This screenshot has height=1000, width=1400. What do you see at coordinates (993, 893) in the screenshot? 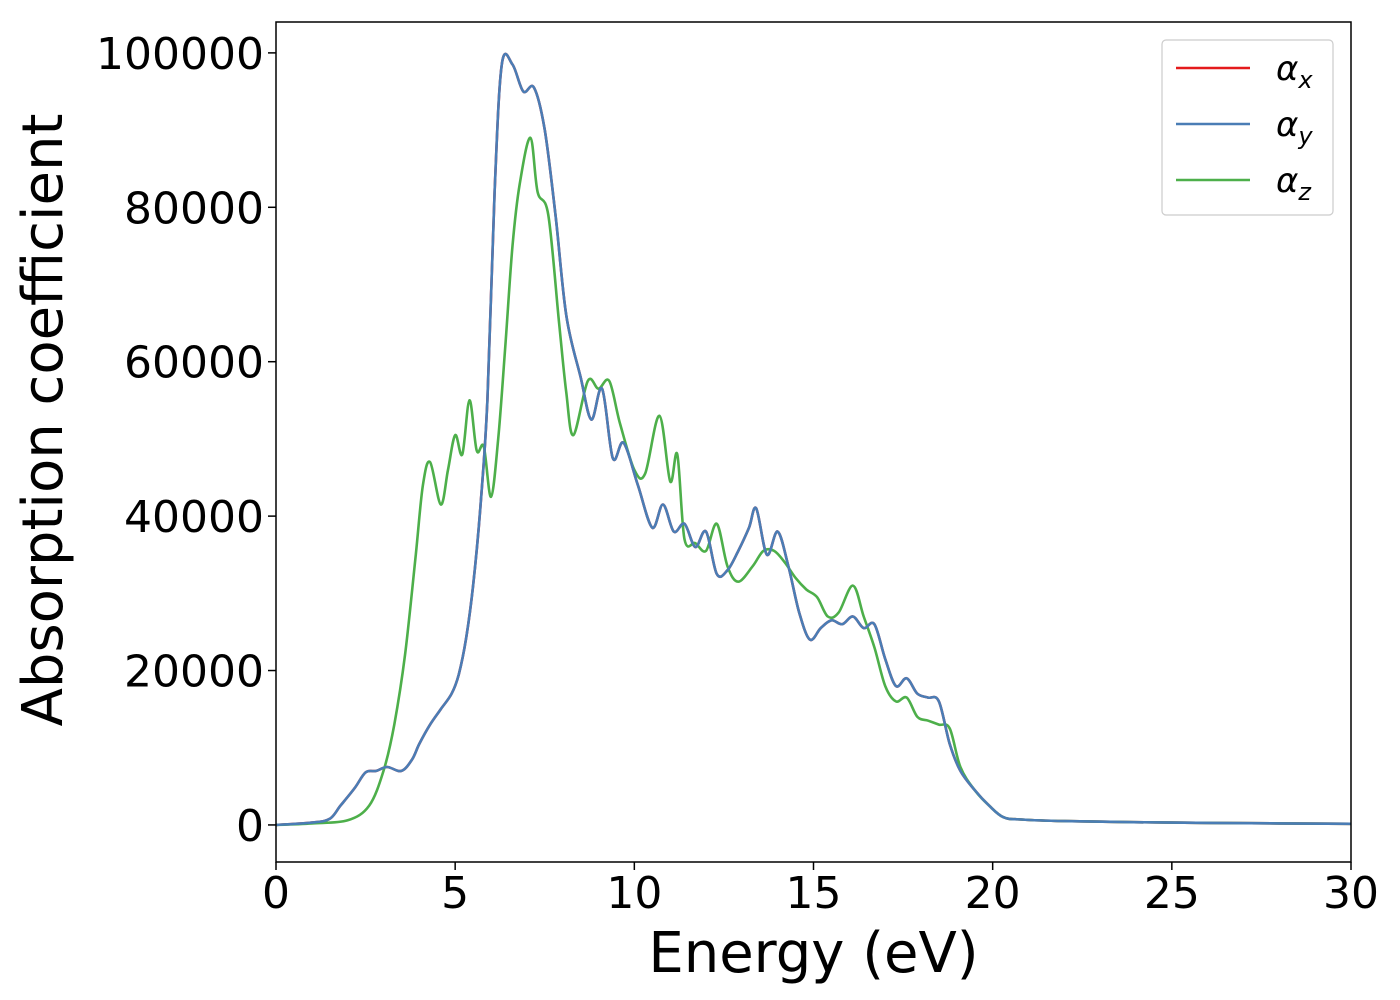
I see `x-tick-label: 20` at bounding box center [993, 893].